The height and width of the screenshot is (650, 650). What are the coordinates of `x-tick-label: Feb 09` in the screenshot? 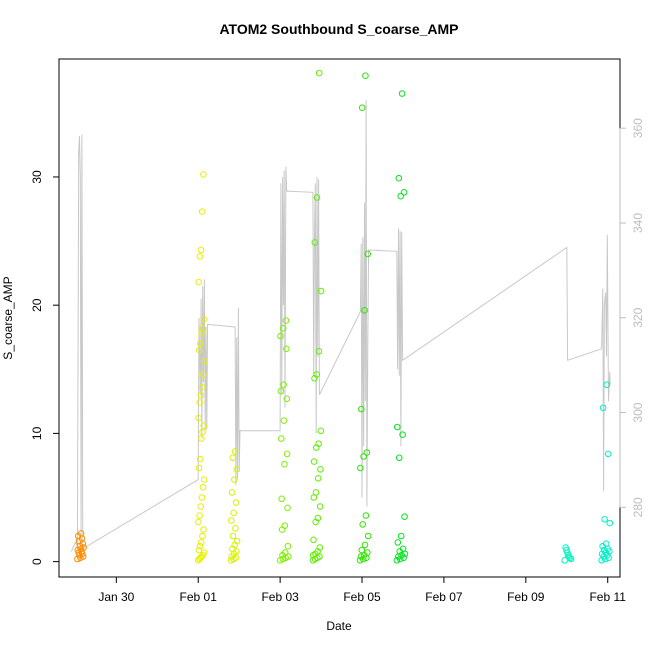 It's located at (526, 597).